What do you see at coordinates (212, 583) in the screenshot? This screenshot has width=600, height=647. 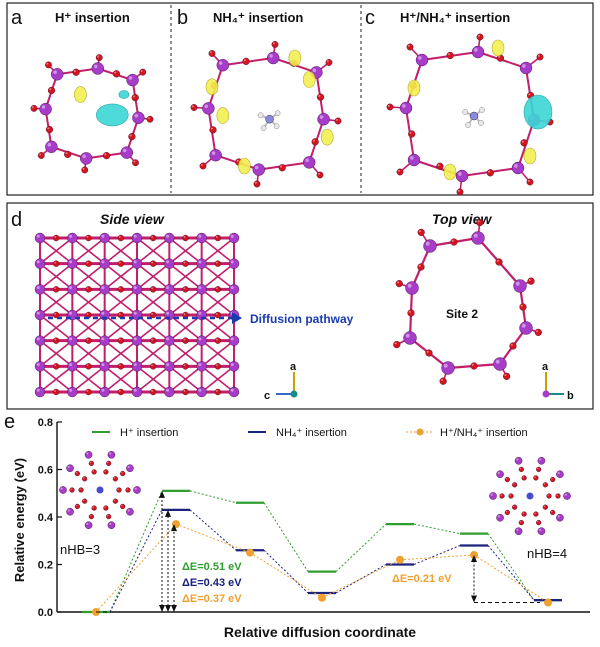 I see `delta-e-annotation: ΔE=0.43 eV` at bounding box center [212, 583].